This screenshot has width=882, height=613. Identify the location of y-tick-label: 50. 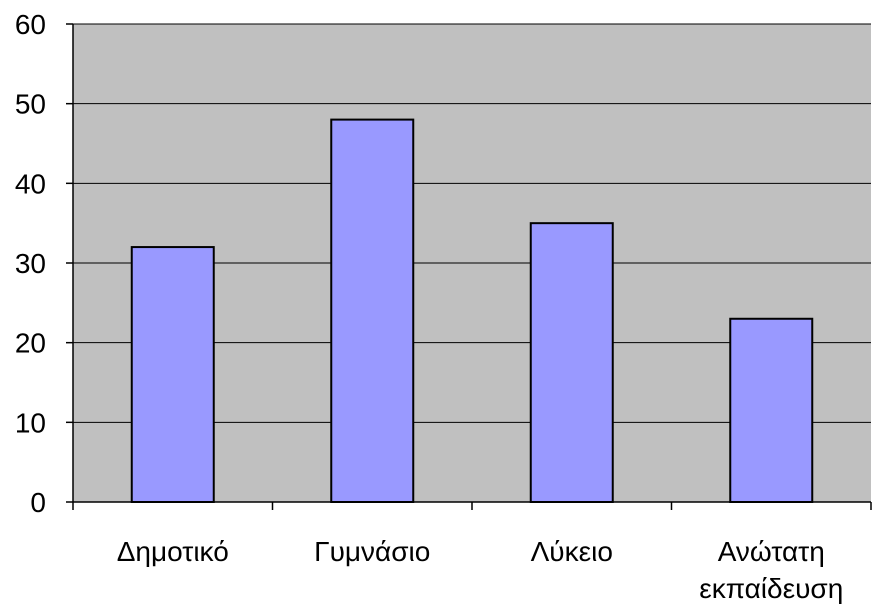
(30, 104).